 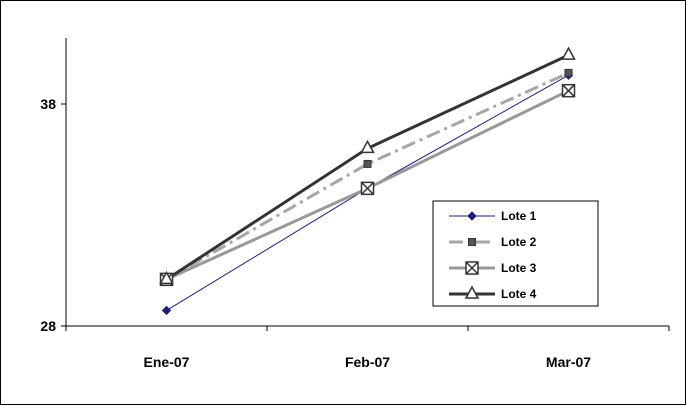 What do you see at coordinates (568, 362) in the screenshot?
I see `x-tick-label: Mar-07` at bounding box center [568, 362].